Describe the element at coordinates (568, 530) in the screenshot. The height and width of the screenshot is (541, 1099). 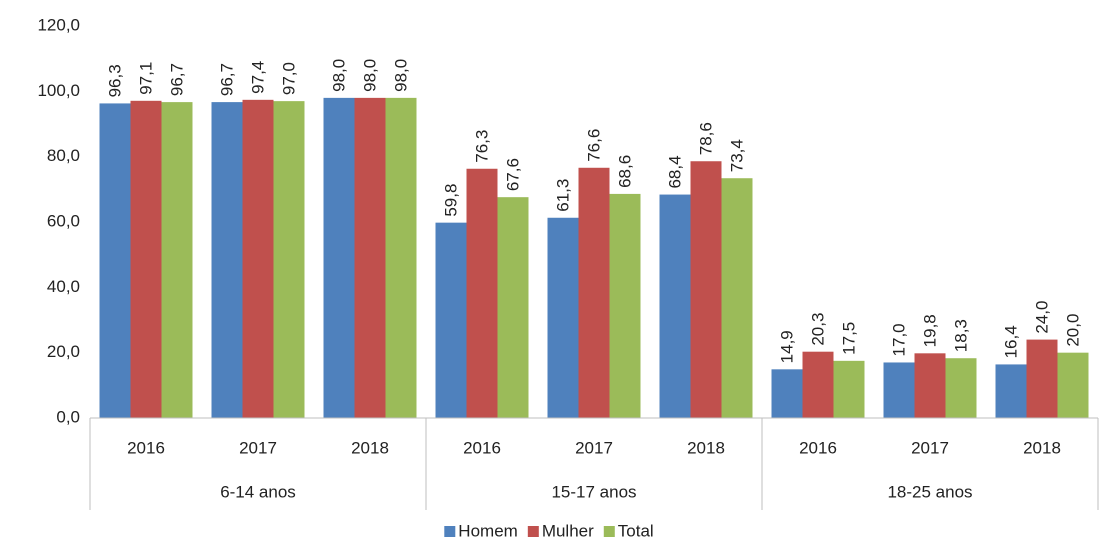
I see `legend-label: Mulher` at that location.